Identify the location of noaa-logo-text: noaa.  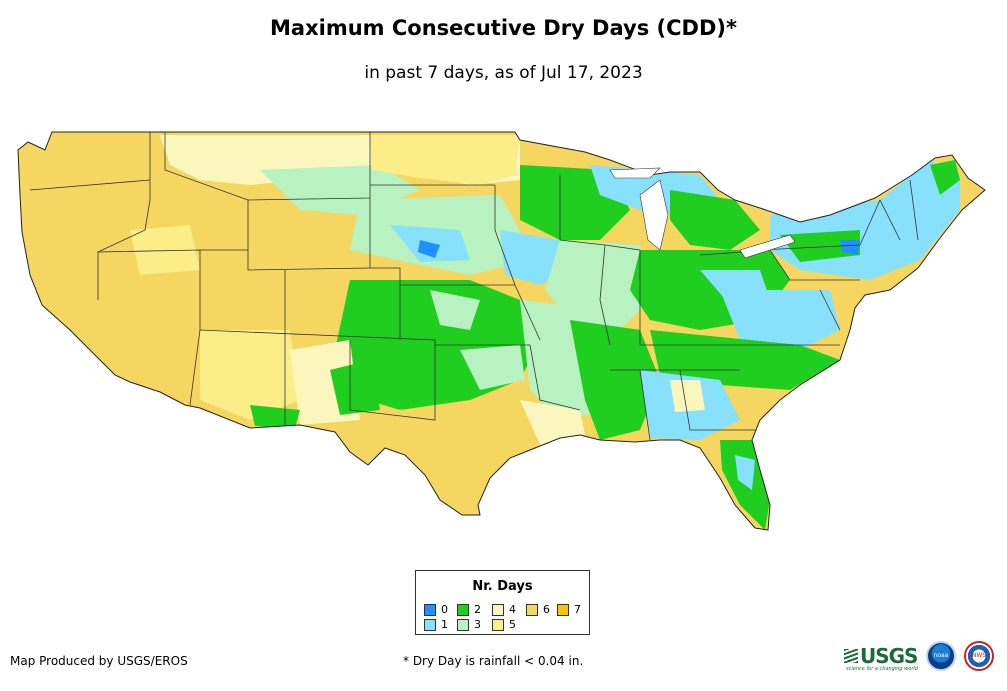
(941, 655).